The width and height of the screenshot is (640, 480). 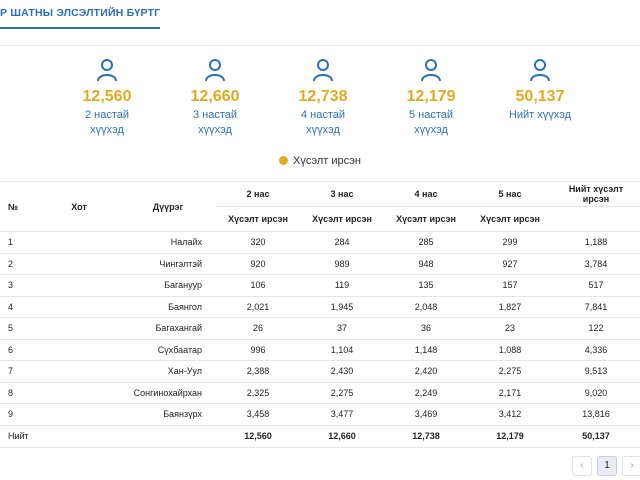 I want to click on cell-age5: 2,171, so click(x=510, y=393).